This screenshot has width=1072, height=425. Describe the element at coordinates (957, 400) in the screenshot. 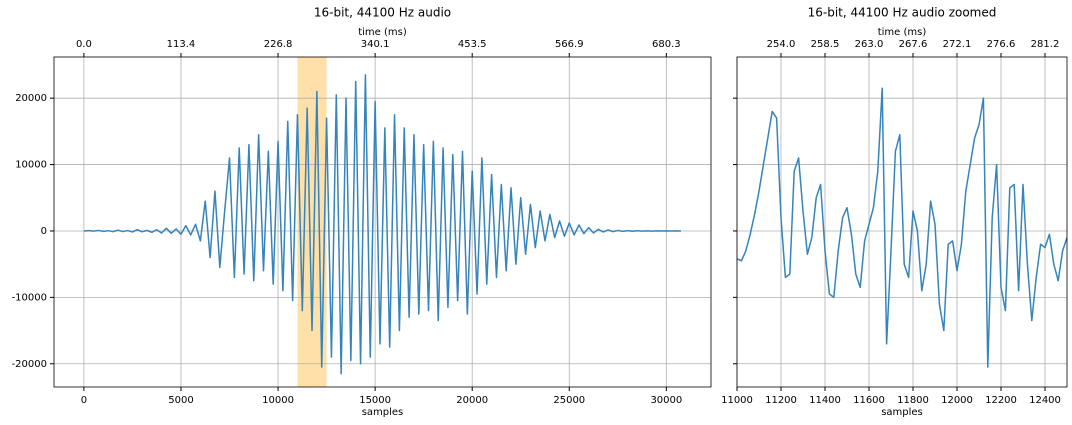

I see `x-tick-label: 12000` at that location.